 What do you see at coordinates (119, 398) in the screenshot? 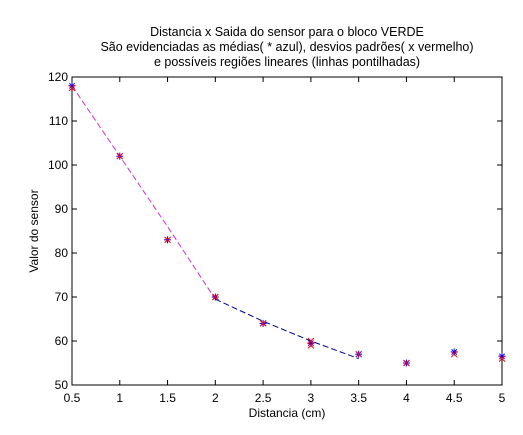
I see `x-tick-label: 1` at bounding box center [119, 398].